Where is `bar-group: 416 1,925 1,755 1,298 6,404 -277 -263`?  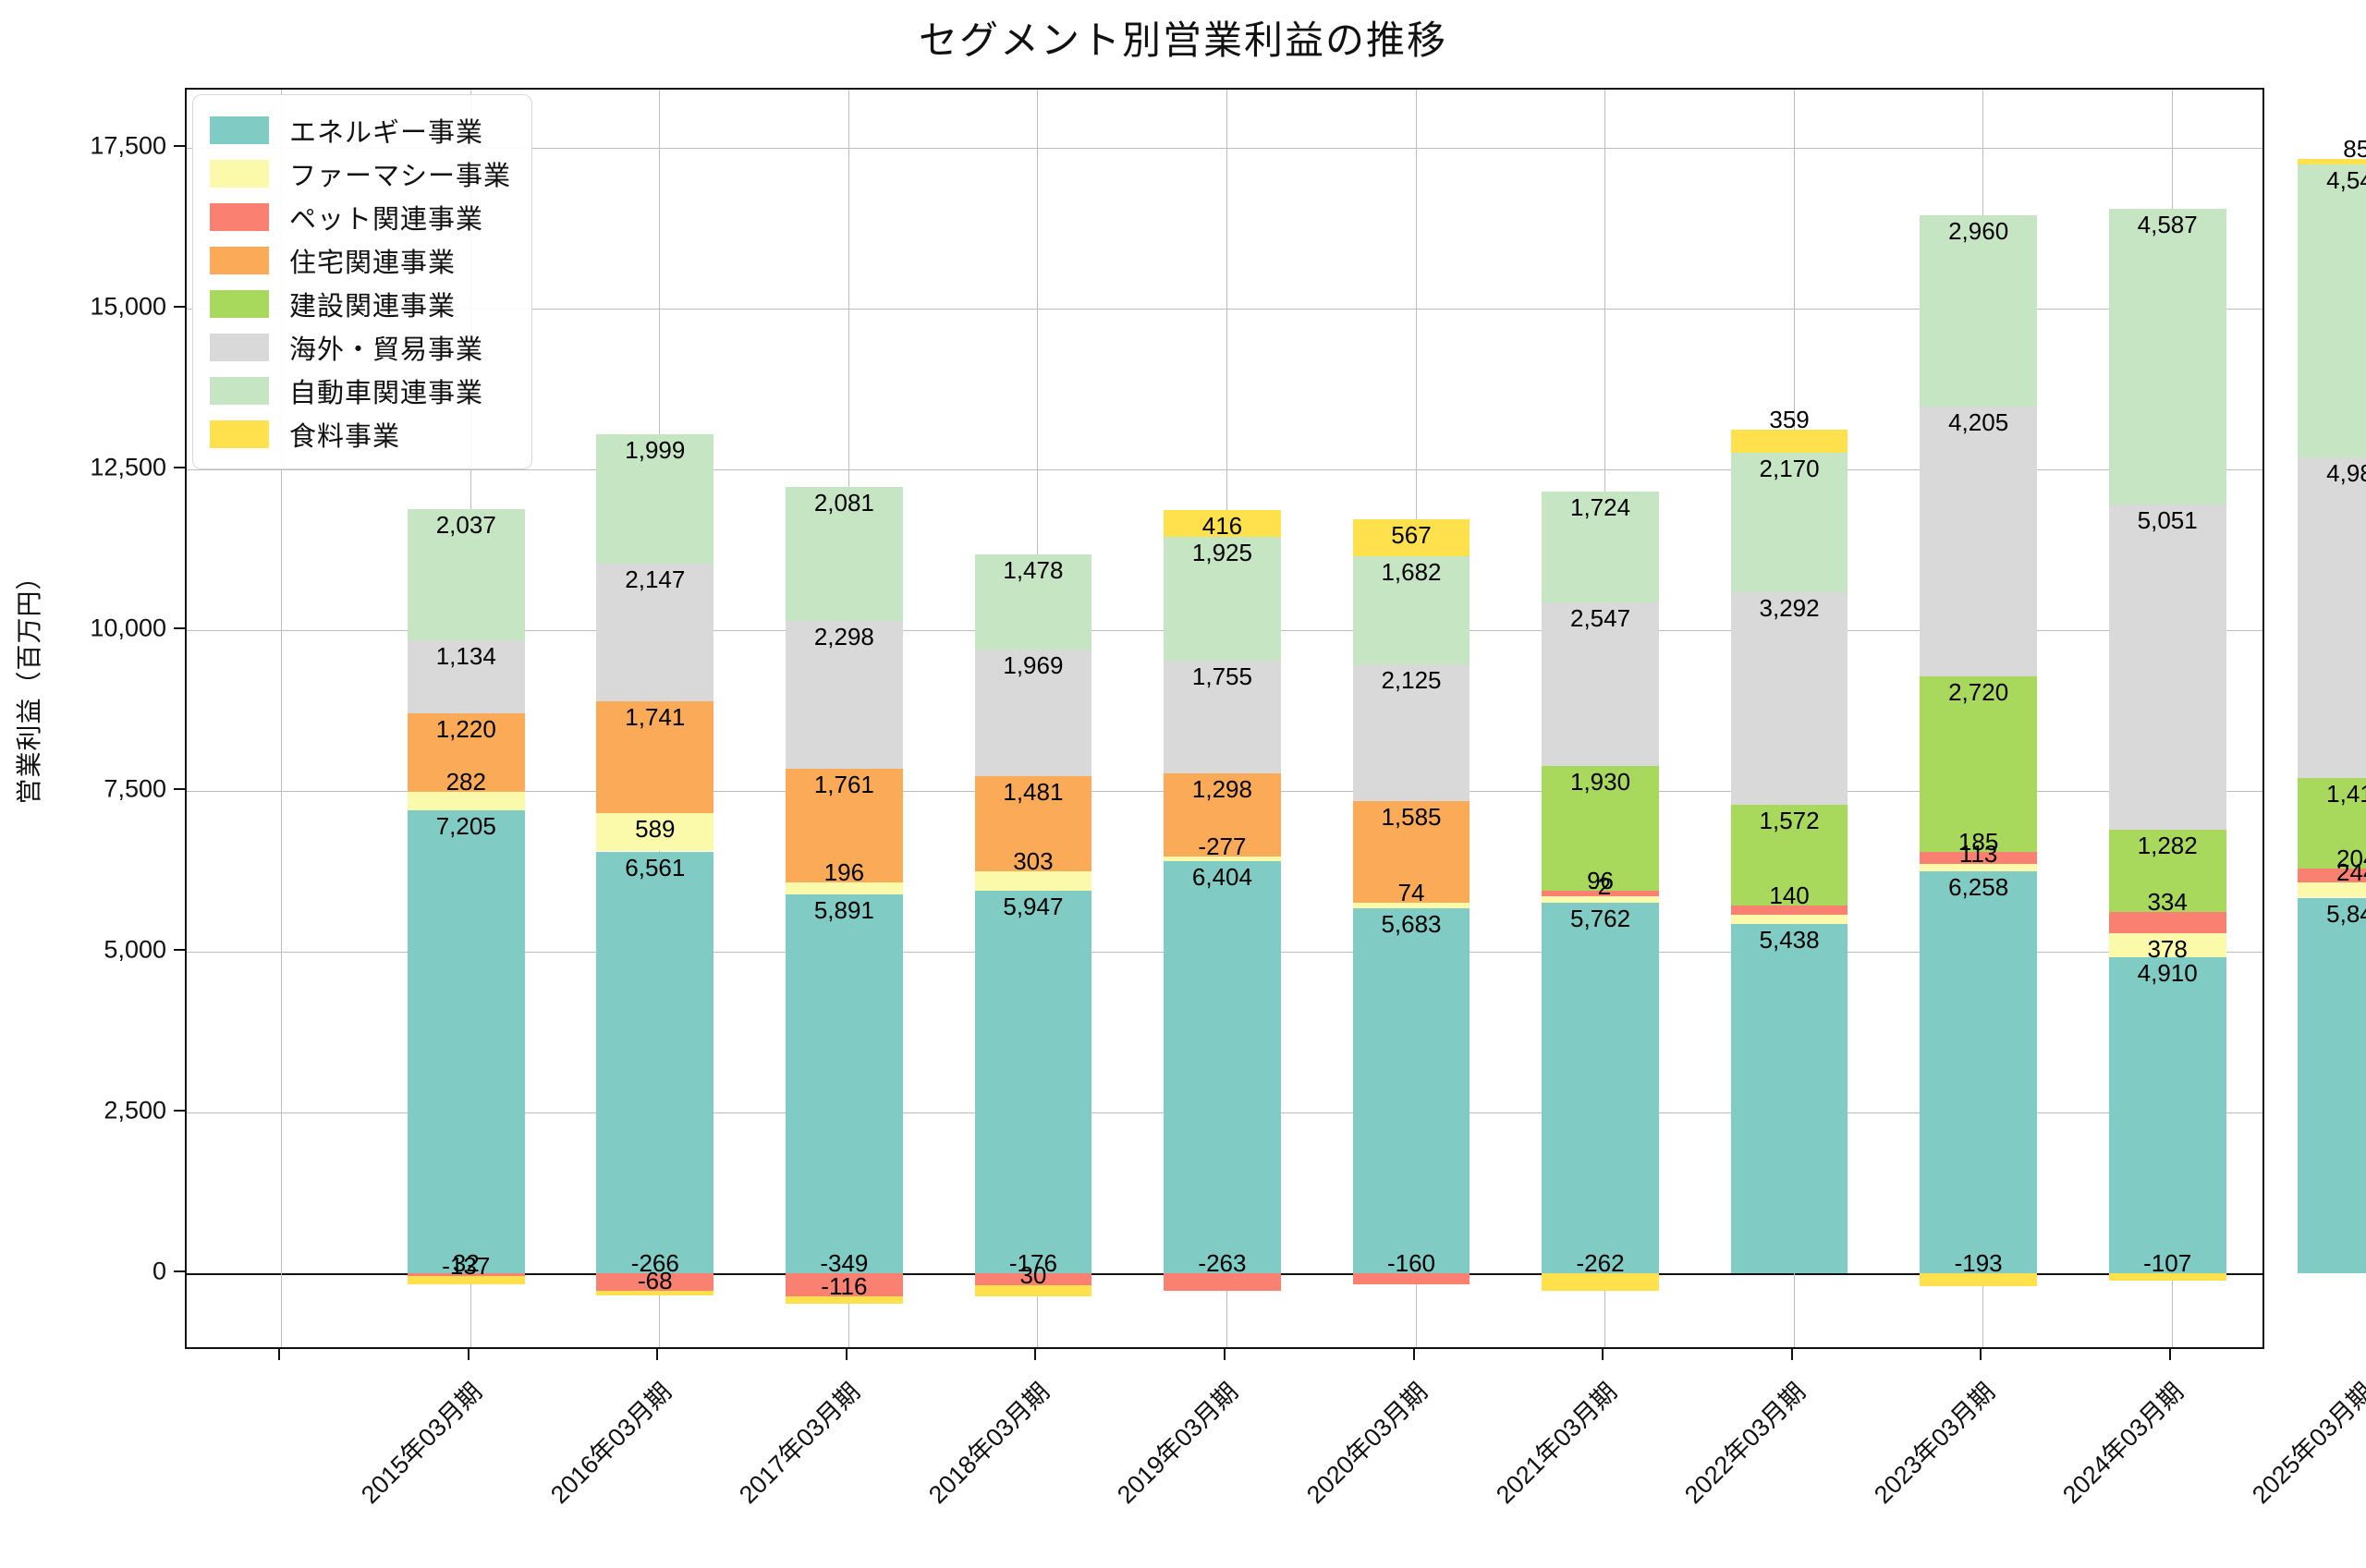 bar-group: 416 1,925 1,755 1,298 6,404 -277 -263 is located at coordinates (1223, 718).